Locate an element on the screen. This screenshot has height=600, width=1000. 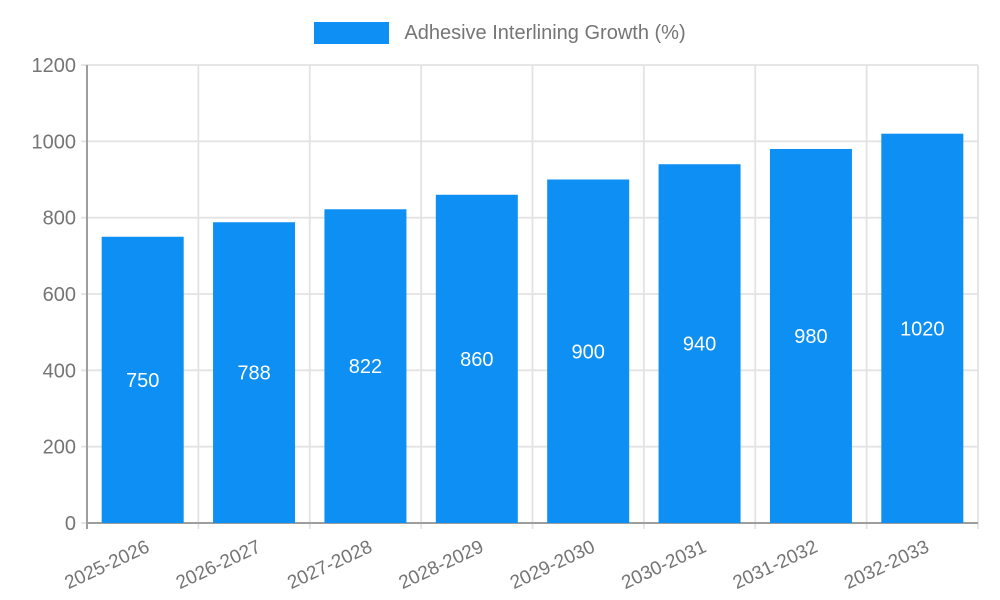
bar-value-label: 750 is located at coordinates (142, 381).